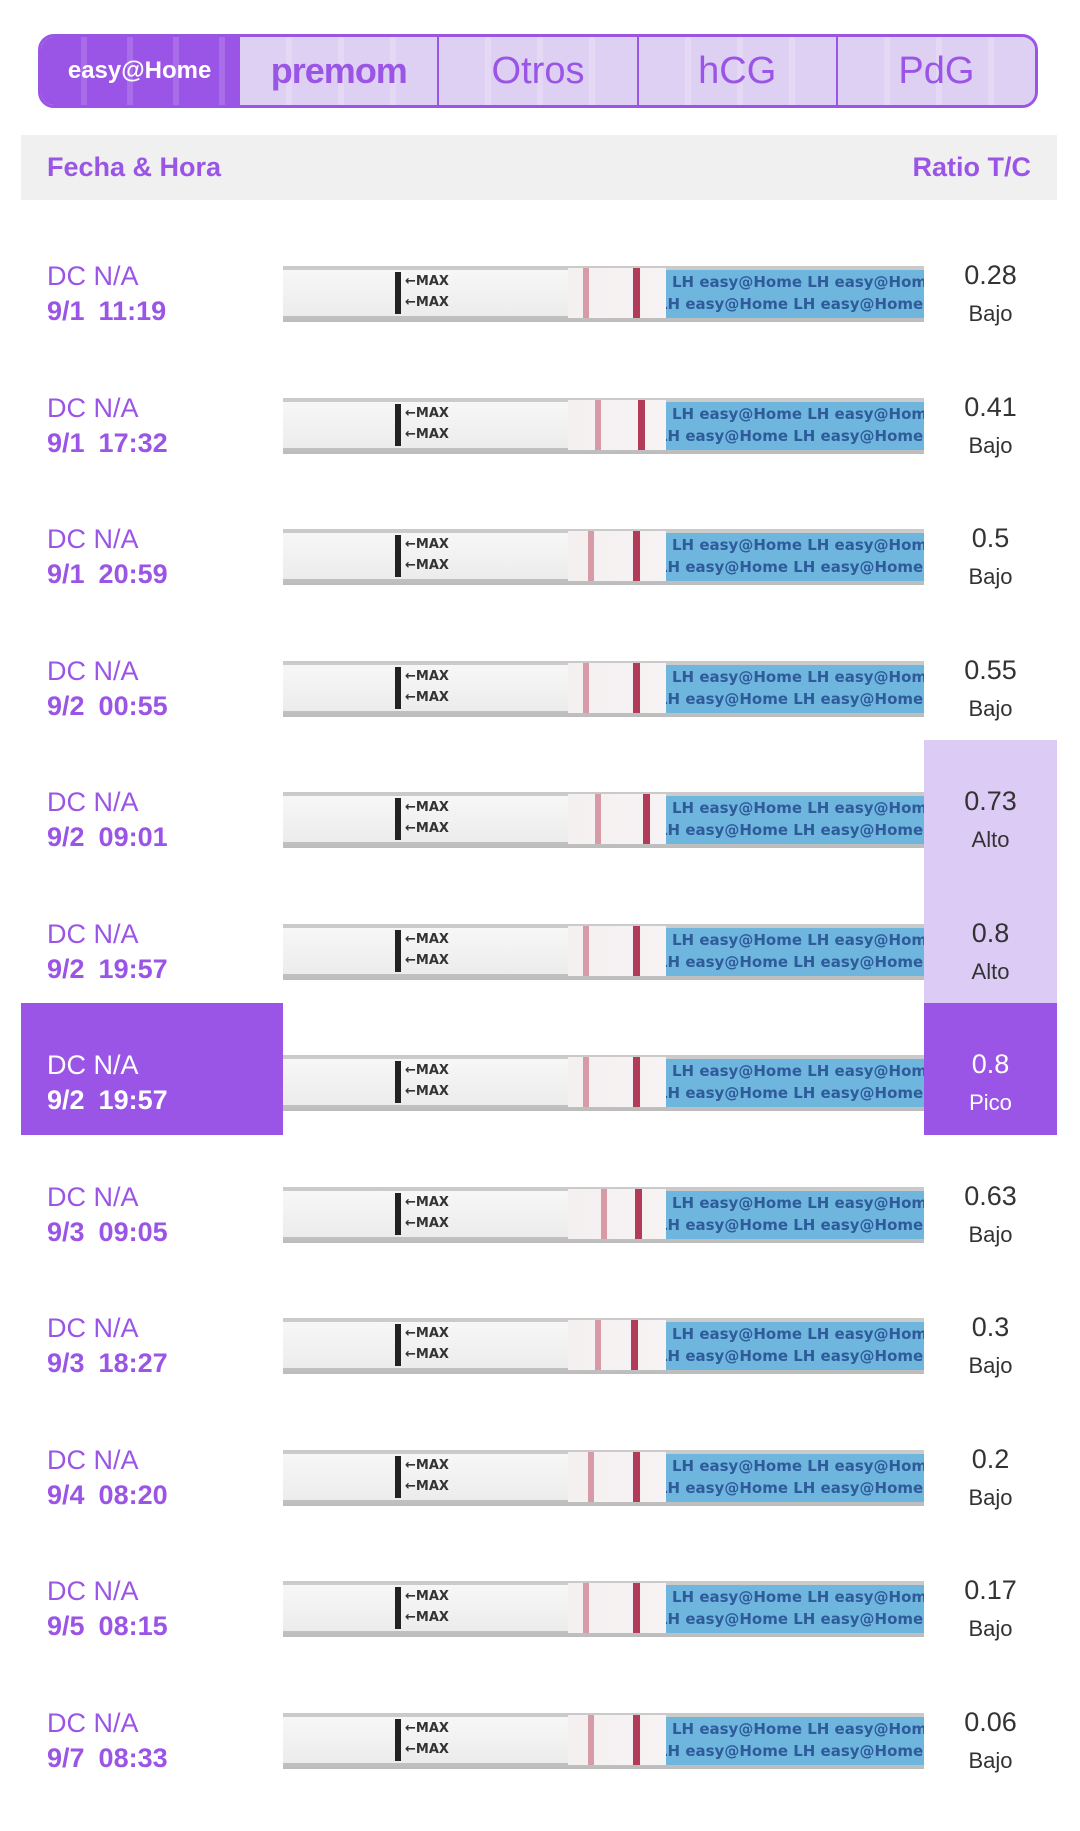 This screenshot has width=1080, height=1831. I want to click on row-ratio-cell: 0.55 Bajo, so click(990, 675).